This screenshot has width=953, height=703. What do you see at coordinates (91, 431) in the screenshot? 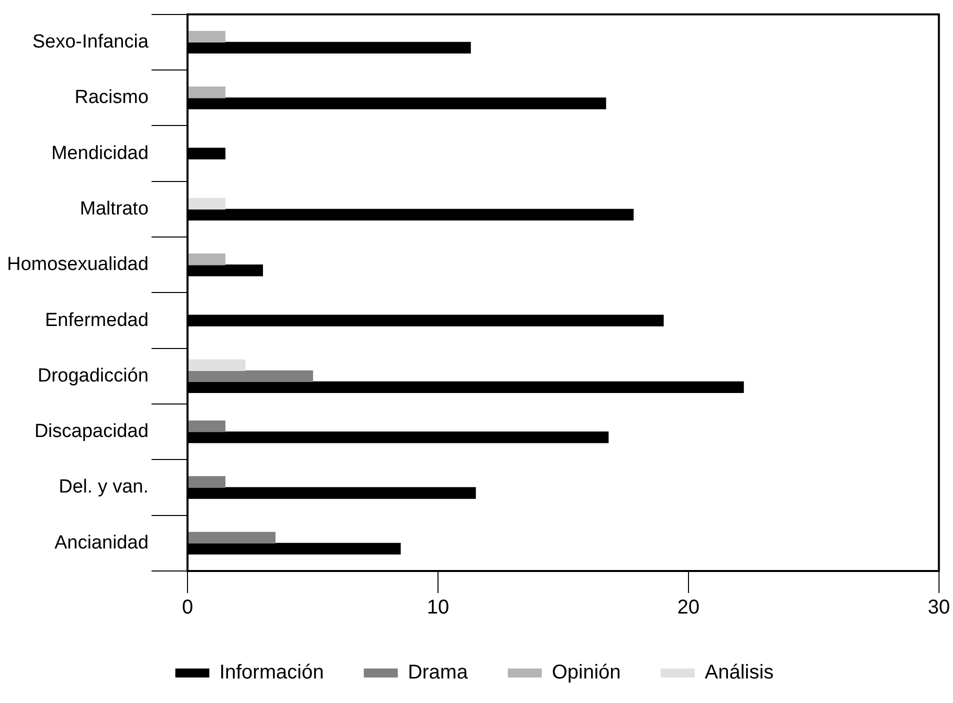
I see `y-tick-label: Discapacidad` at bounding box center [91, 431].